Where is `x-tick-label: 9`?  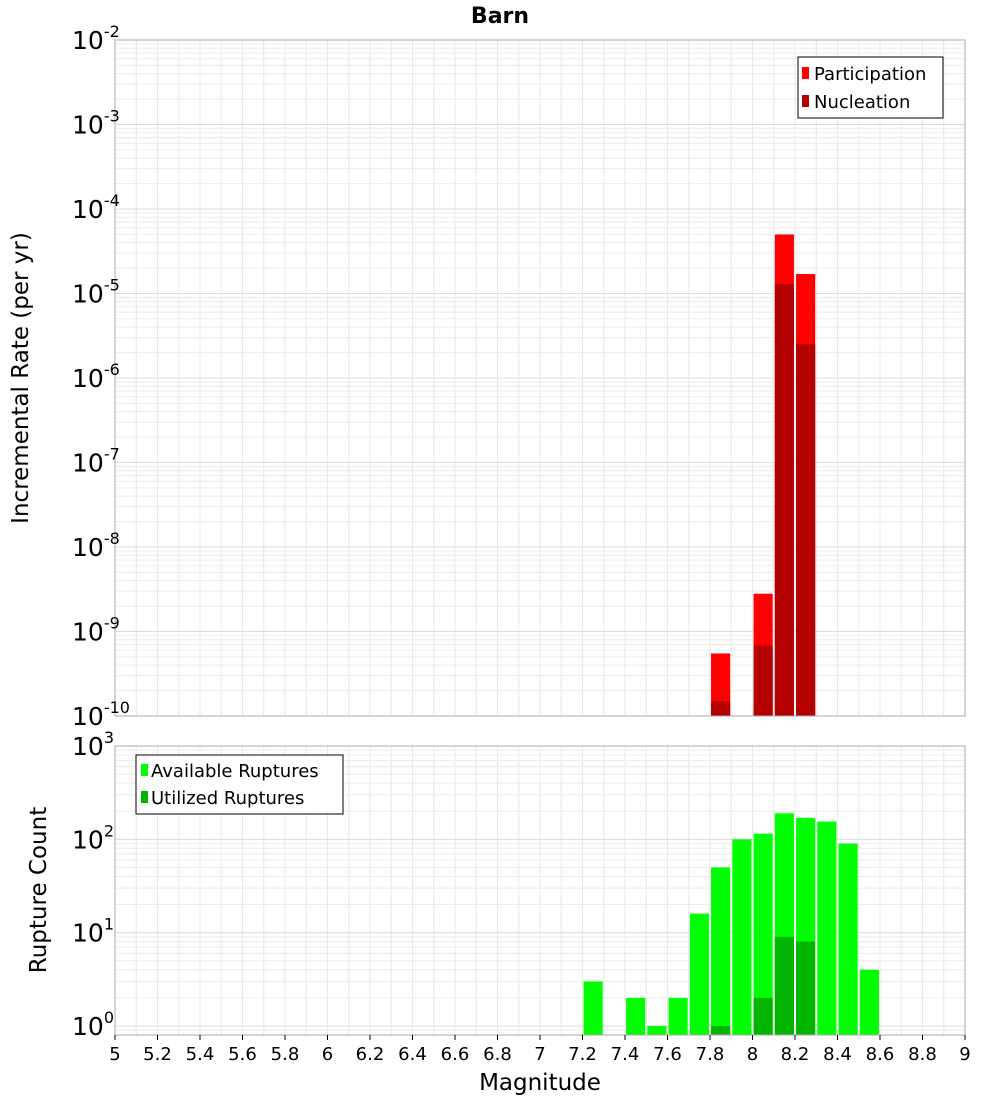
x-tick-label: 9 is located at coordinates (964, 1054).